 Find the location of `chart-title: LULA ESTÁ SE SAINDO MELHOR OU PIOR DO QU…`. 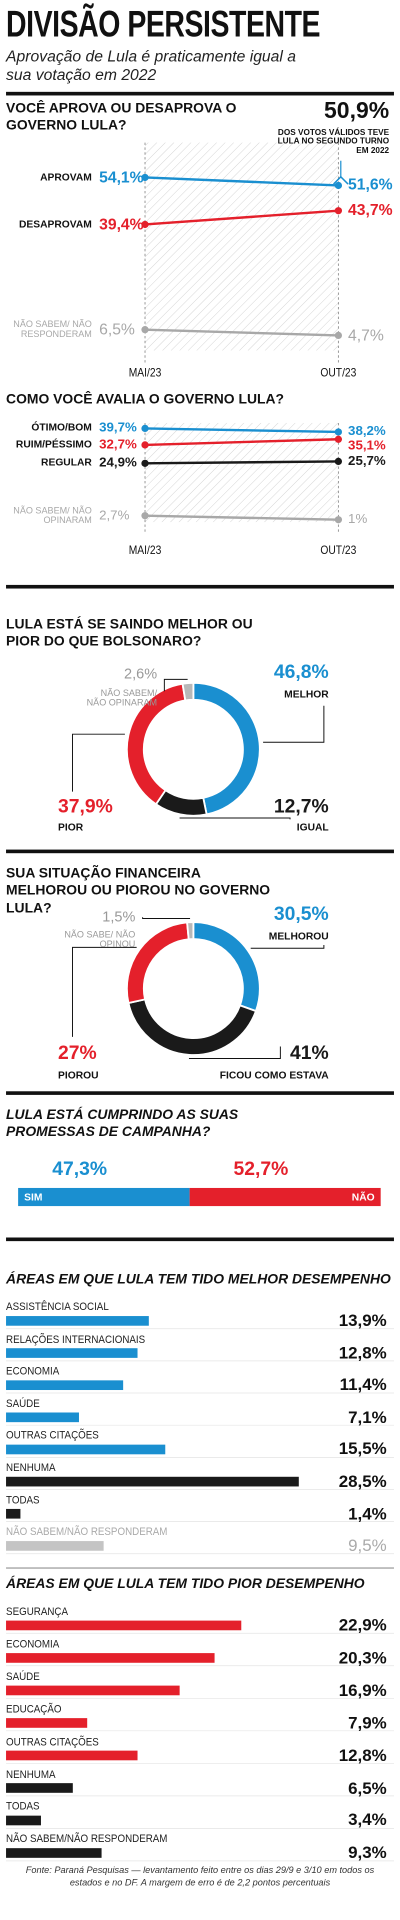

chart-title: LULA ESTÁ SE SAINDO MELHOR OU PIOR DO QU… is located at coordinates (129, 633).